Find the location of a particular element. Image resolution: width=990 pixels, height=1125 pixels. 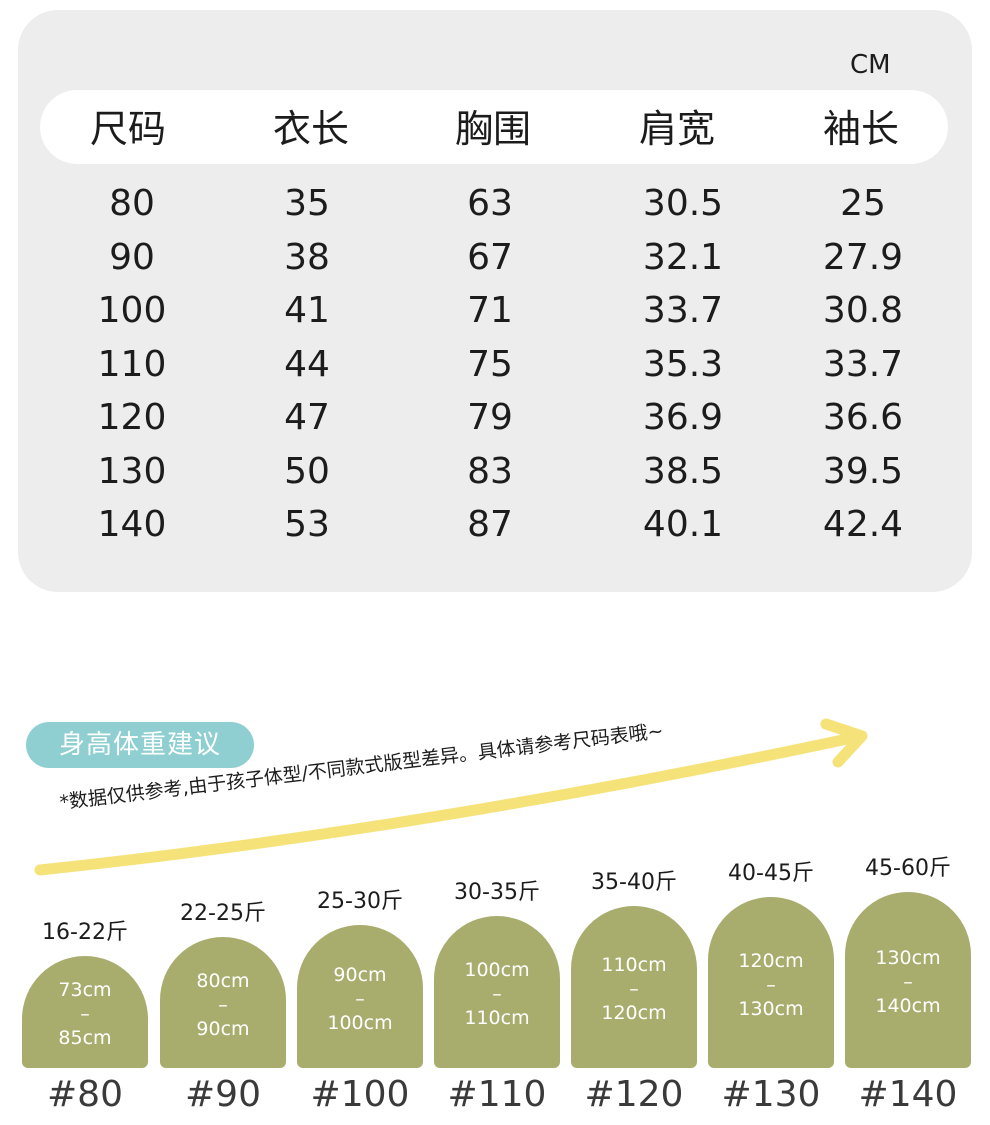

height-range-shape: 120cm –130cm is located at coordinates (771, 982).